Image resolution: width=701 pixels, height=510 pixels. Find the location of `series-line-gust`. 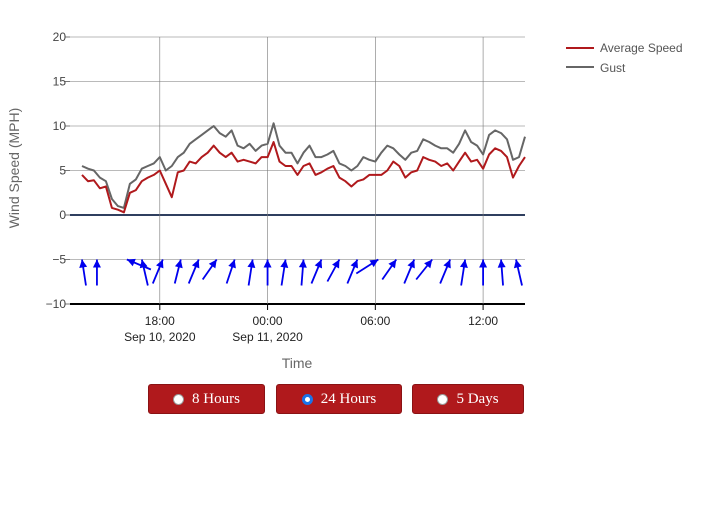

series-line-gust is located at coordinates (303, 165).